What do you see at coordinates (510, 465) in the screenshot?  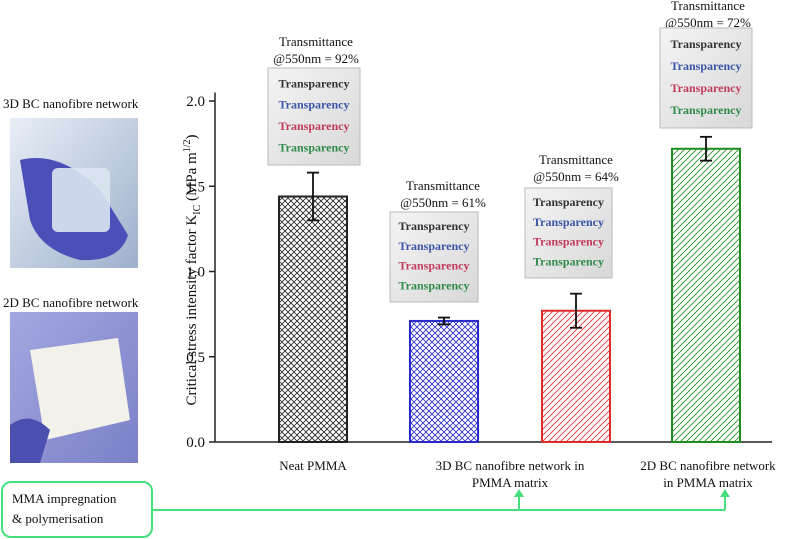 I see `x-tick-label: 3D BC nanofibre network in` at bounding box center [510, 465].